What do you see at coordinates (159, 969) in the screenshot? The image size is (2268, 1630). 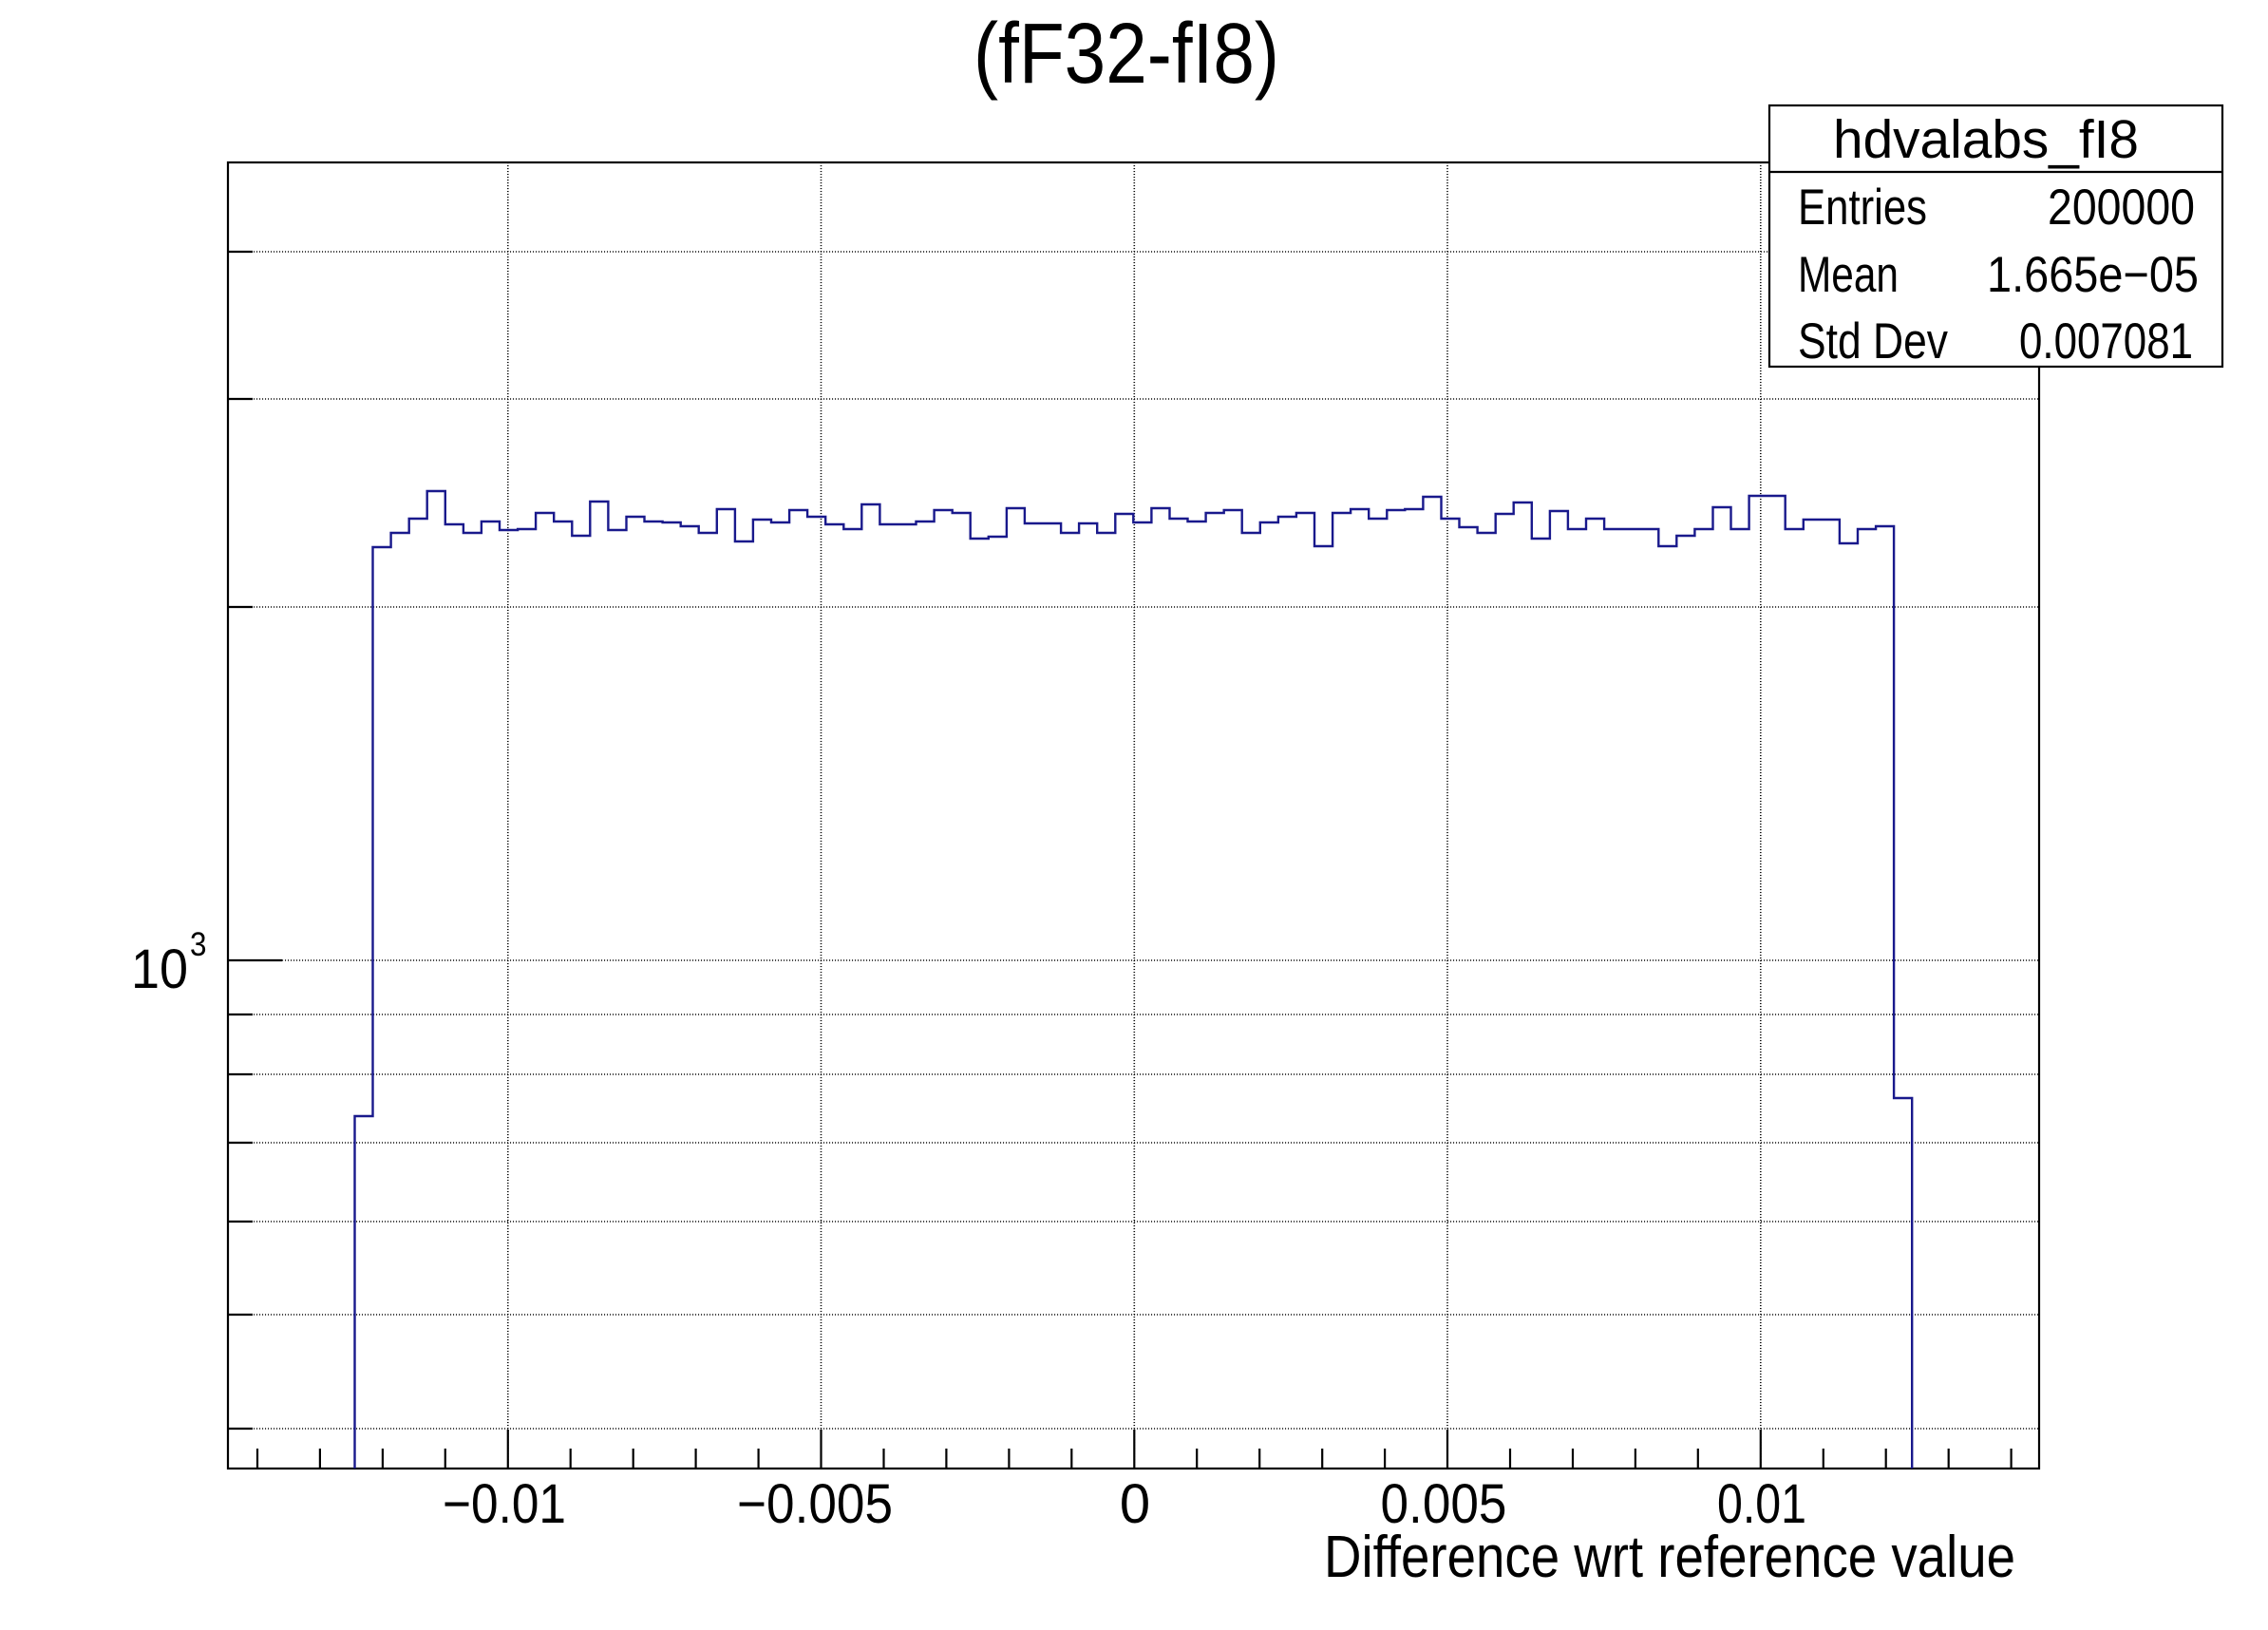 I see `svg-text: 10` at bounding box center [159, 969].